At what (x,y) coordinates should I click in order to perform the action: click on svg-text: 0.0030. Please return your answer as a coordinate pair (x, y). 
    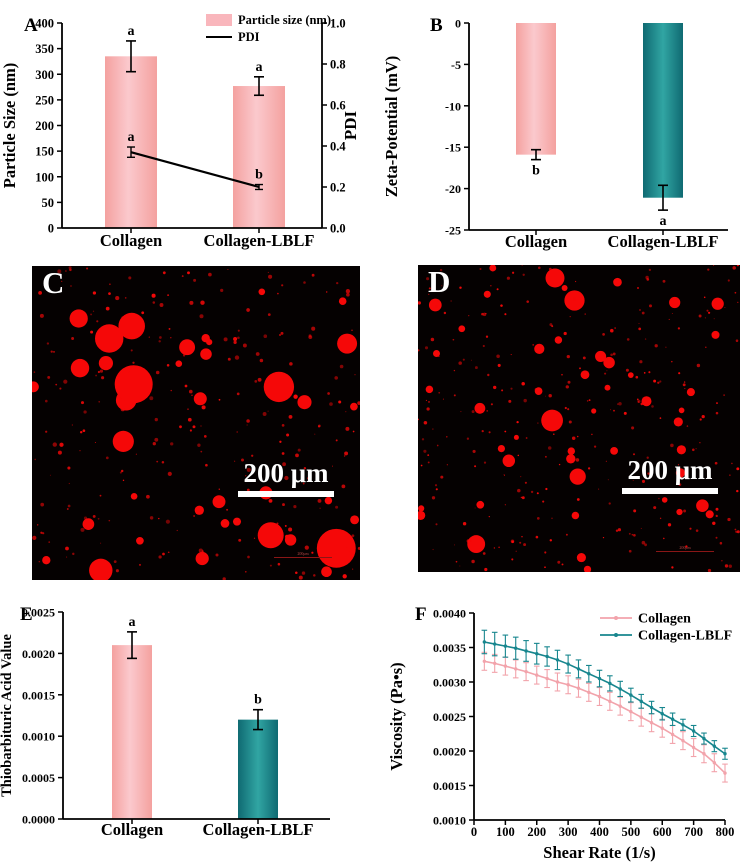
    Looking at the image, I should click on (449, 683).